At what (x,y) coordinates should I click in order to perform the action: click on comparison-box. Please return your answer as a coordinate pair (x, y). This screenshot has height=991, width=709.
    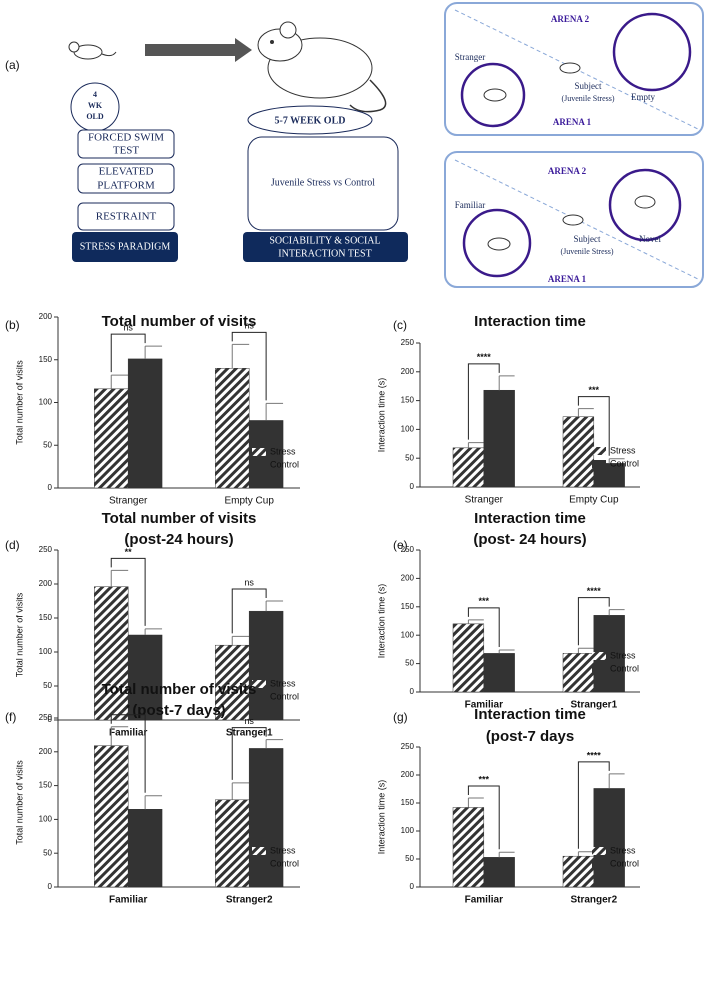
    Looking at the image, I should click on (323, 183).